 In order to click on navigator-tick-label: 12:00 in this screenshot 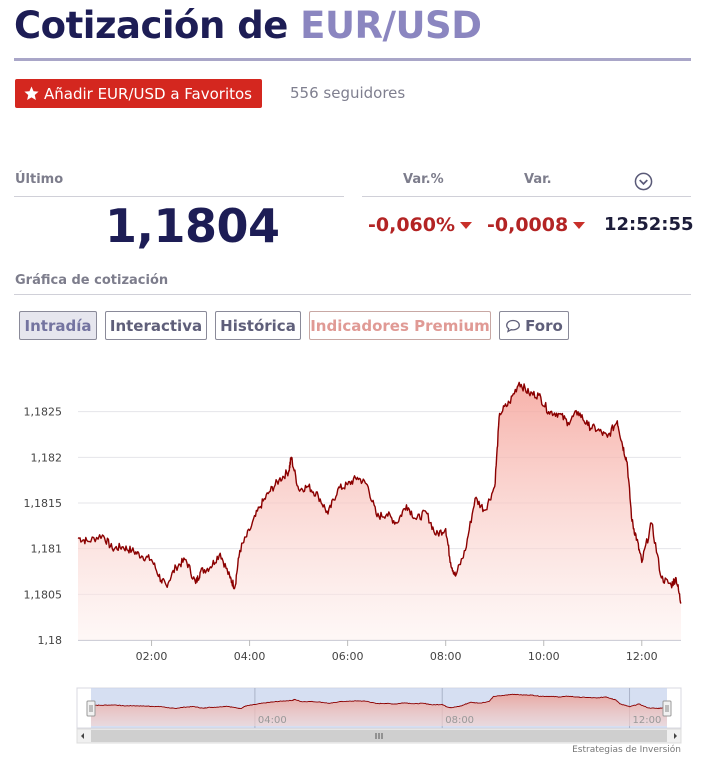, I will do `click(647, 720)`.